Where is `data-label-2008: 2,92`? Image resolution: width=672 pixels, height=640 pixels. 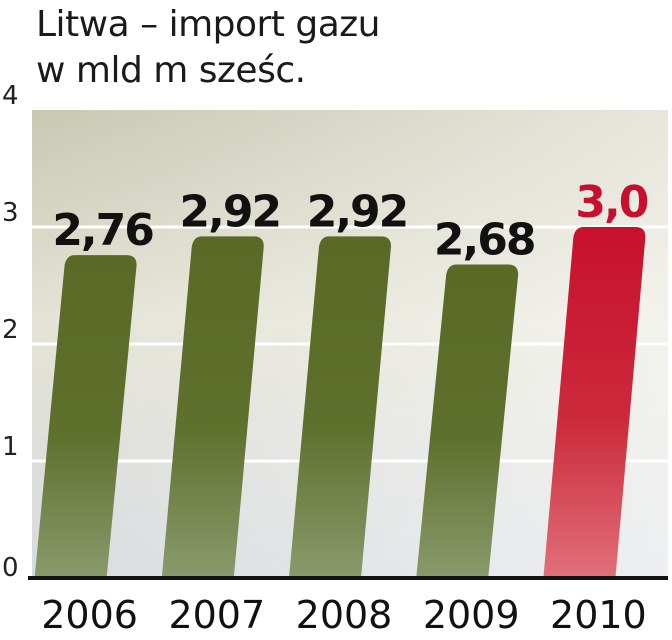 data-label-2008: 2,92 is located at coordinates (357, 211).